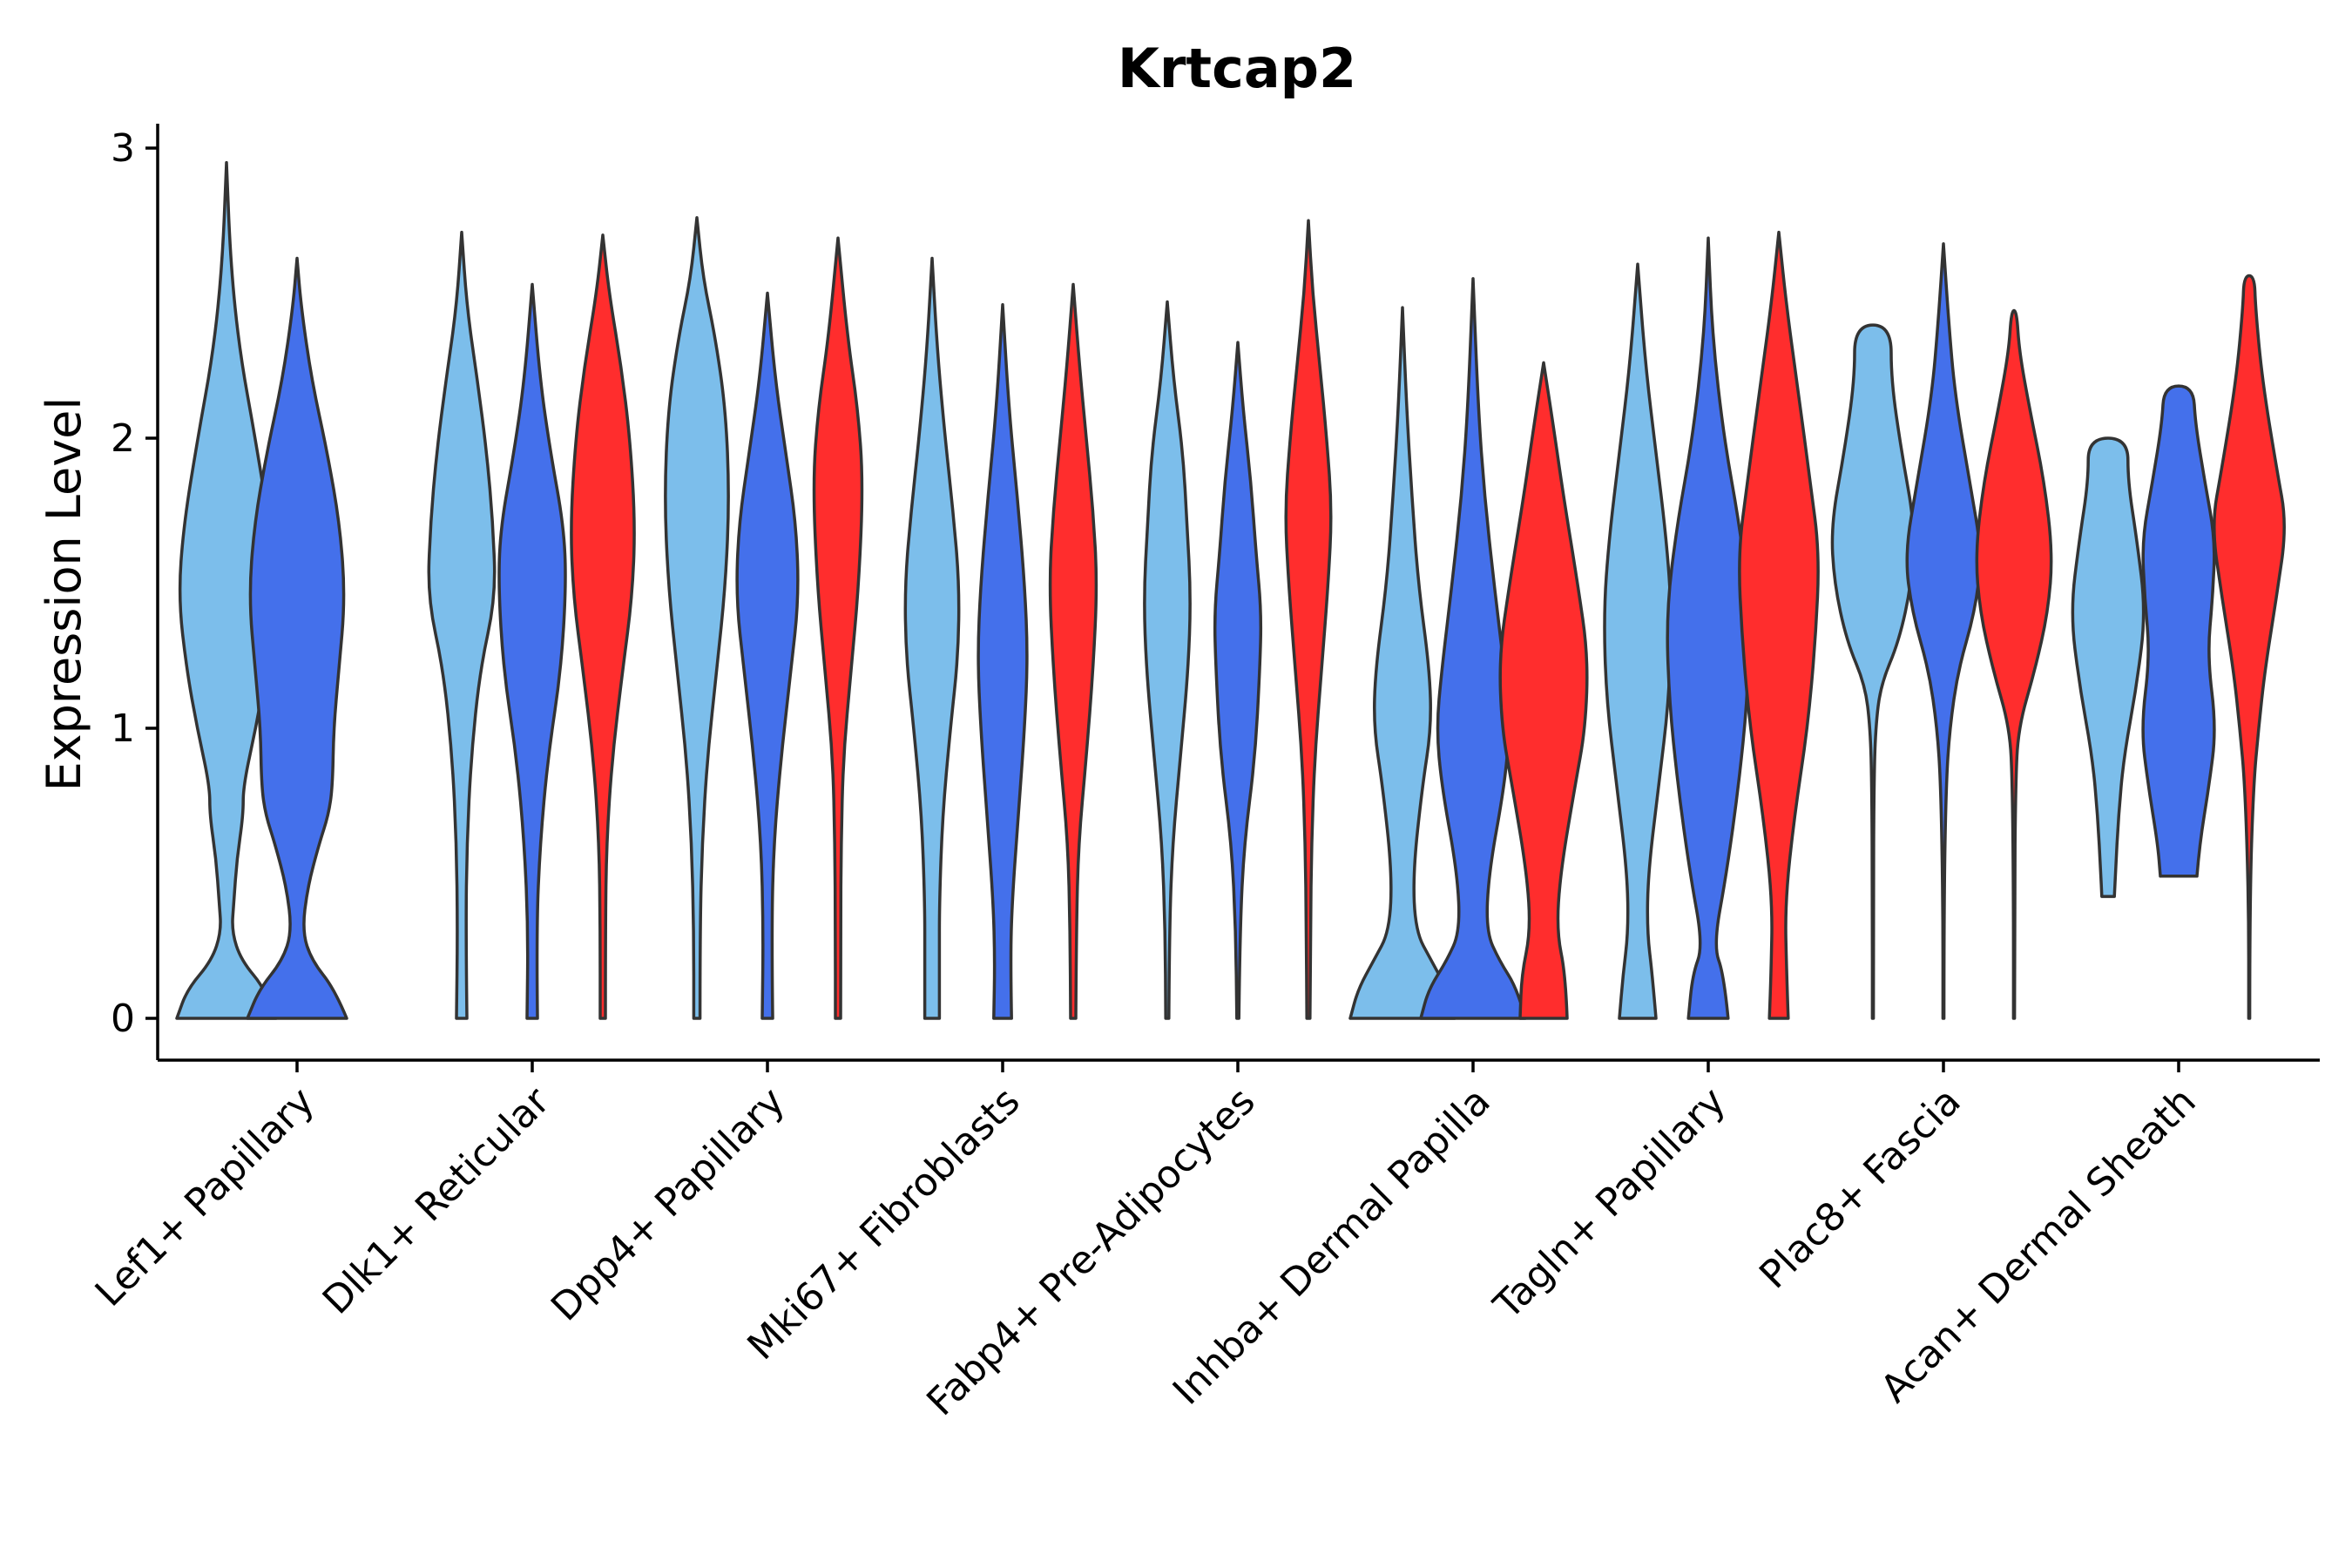  Describe the element at coordinates (123, 728) in the screenshot. I see `y-tick-label: 1` at that location.